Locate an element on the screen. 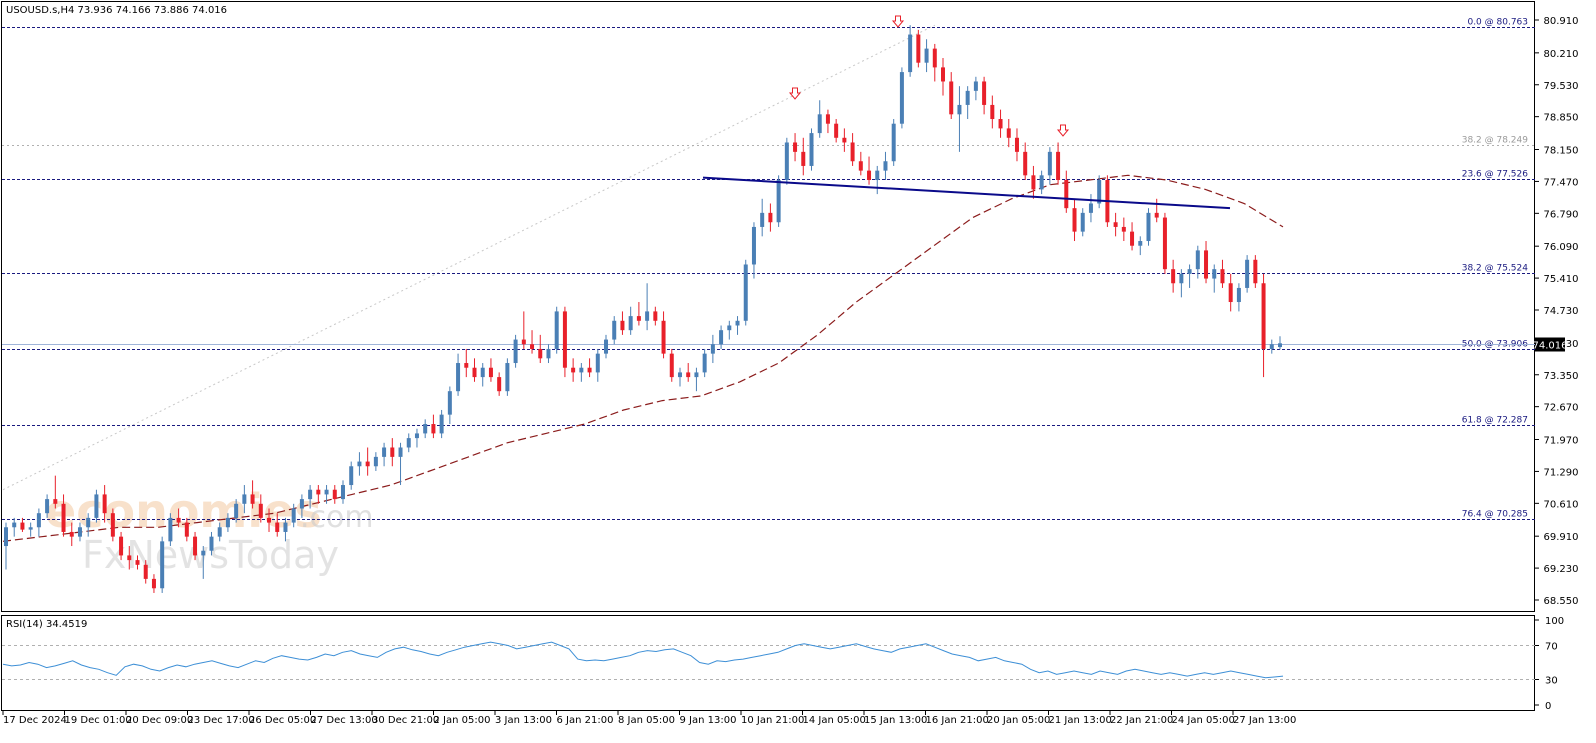 Image resolution: width=1596 pixels, height=743 pixels. price-axis-label: 68.550 is located at coordinates (1561, 601).